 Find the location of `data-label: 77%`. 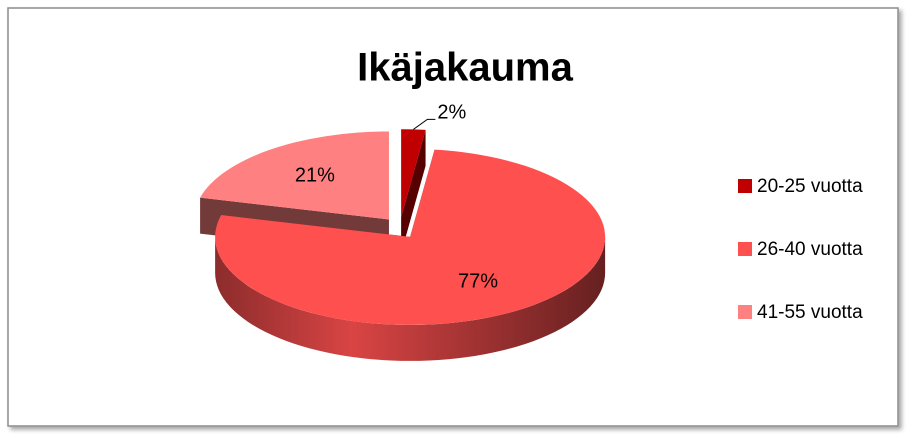

data-label: 77% is located at coordinates (478, 281).